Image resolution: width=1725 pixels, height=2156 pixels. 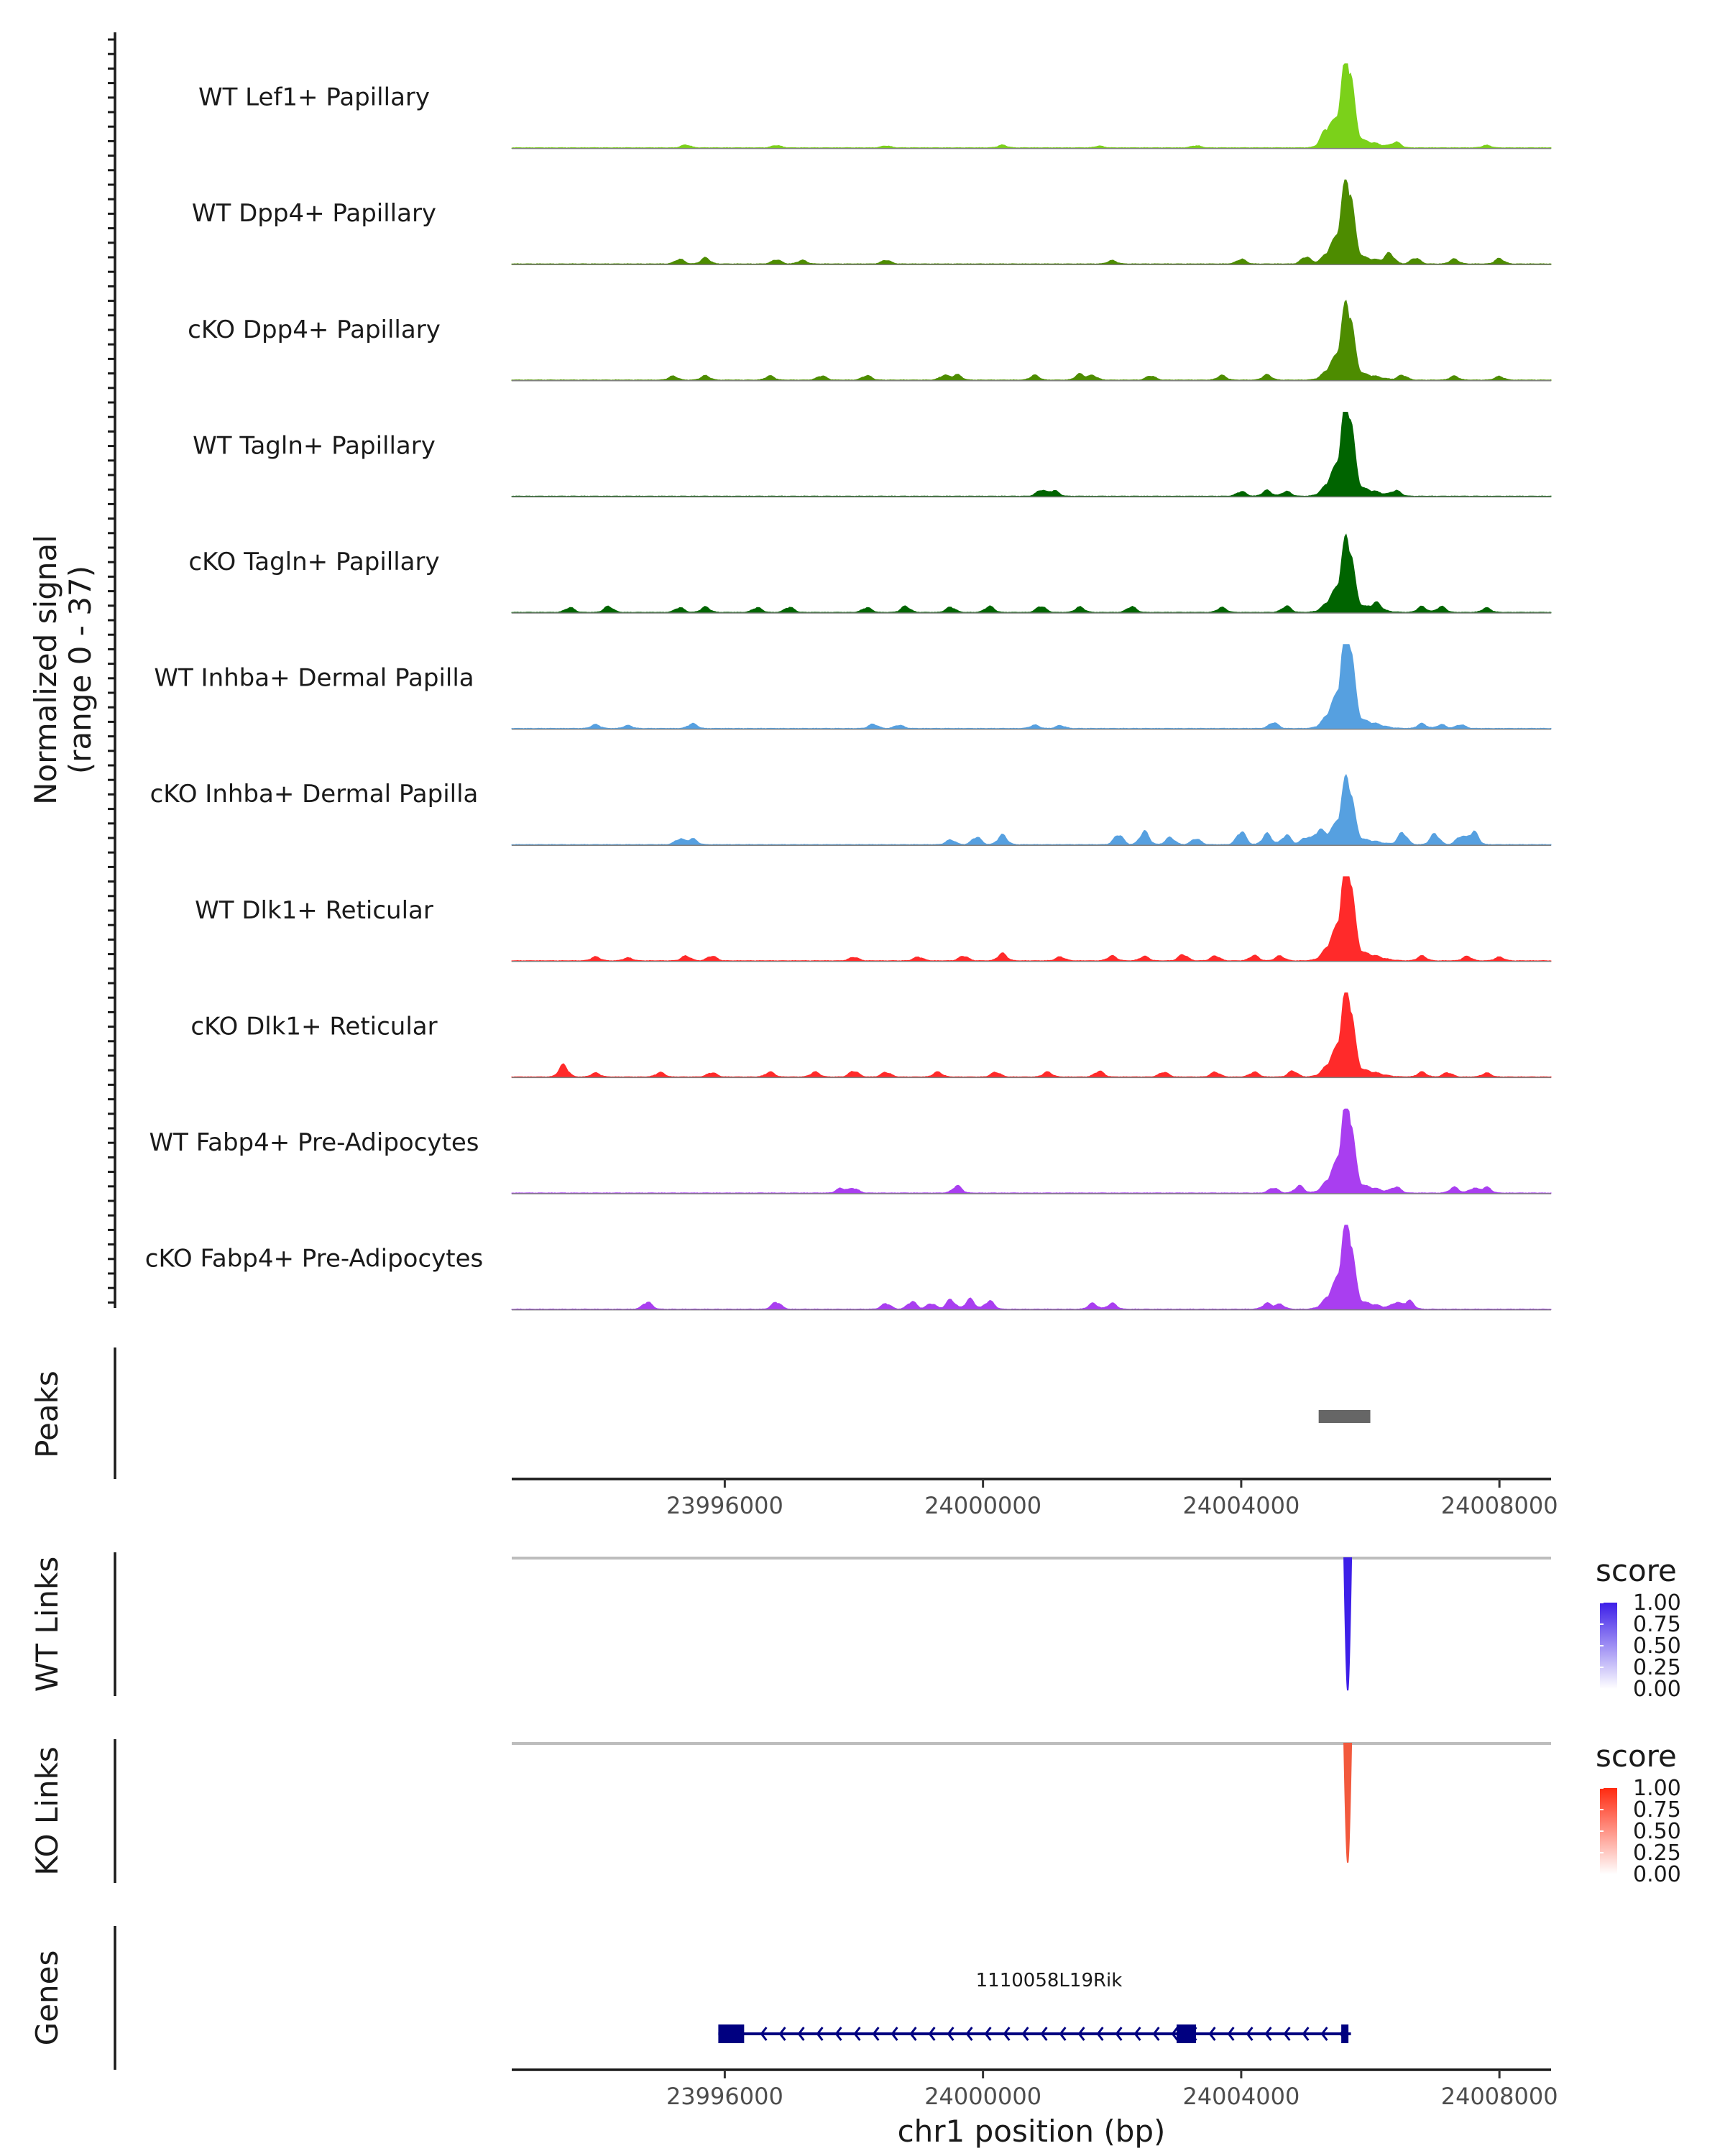 I want to click on coverage-y-axis, so click(x=112, y=670).